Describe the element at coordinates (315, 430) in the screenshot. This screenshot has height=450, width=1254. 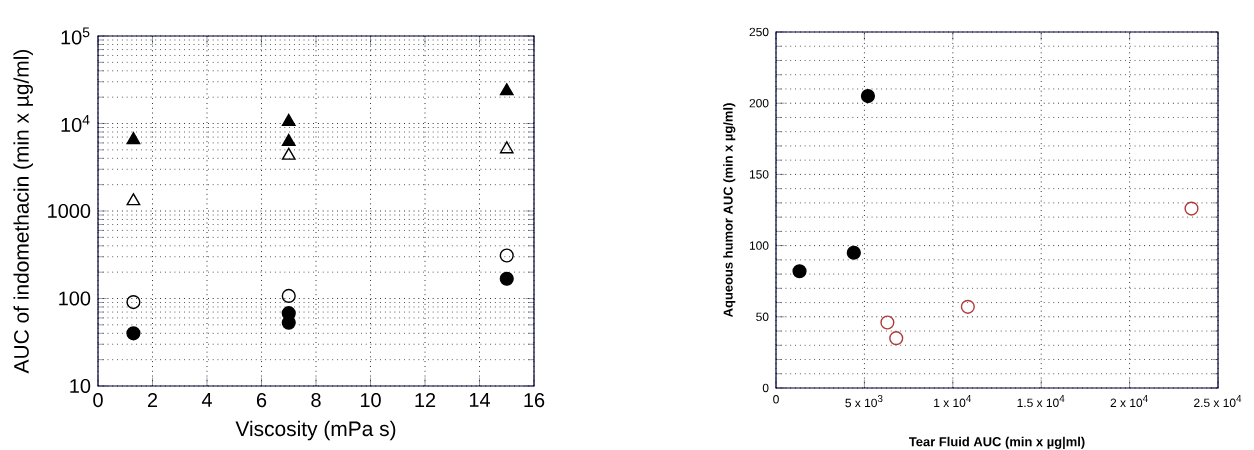
I see `x-axis-title: Viscosity (mPa s)` at that location.